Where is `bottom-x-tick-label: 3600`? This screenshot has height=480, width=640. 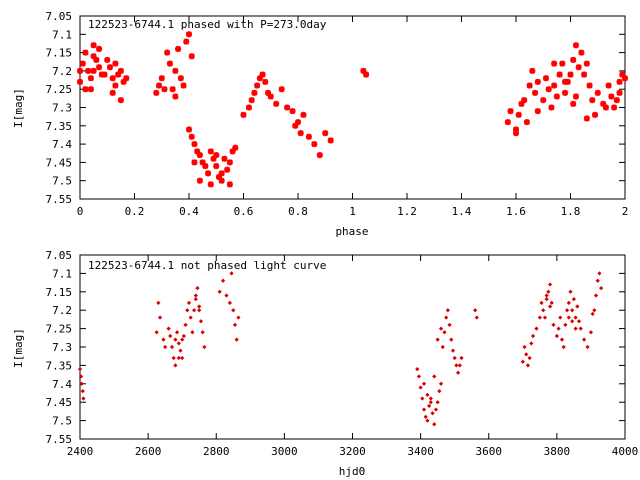 bottom-x-tick-label: 3600 is located at coordinates (489, 451).